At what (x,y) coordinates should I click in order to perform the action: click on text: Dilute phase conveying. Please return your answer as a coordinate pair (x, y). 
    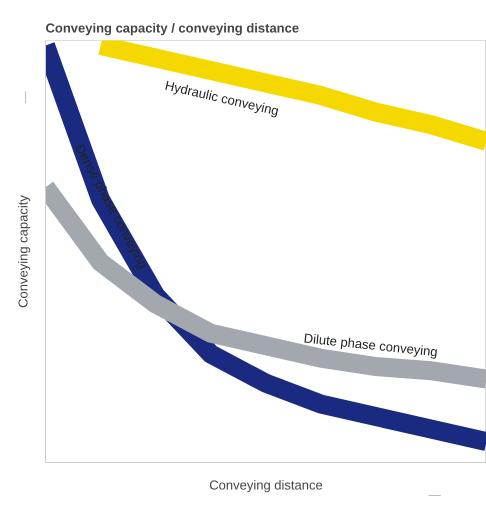
    Looking at the image, I should click on (370, 345).